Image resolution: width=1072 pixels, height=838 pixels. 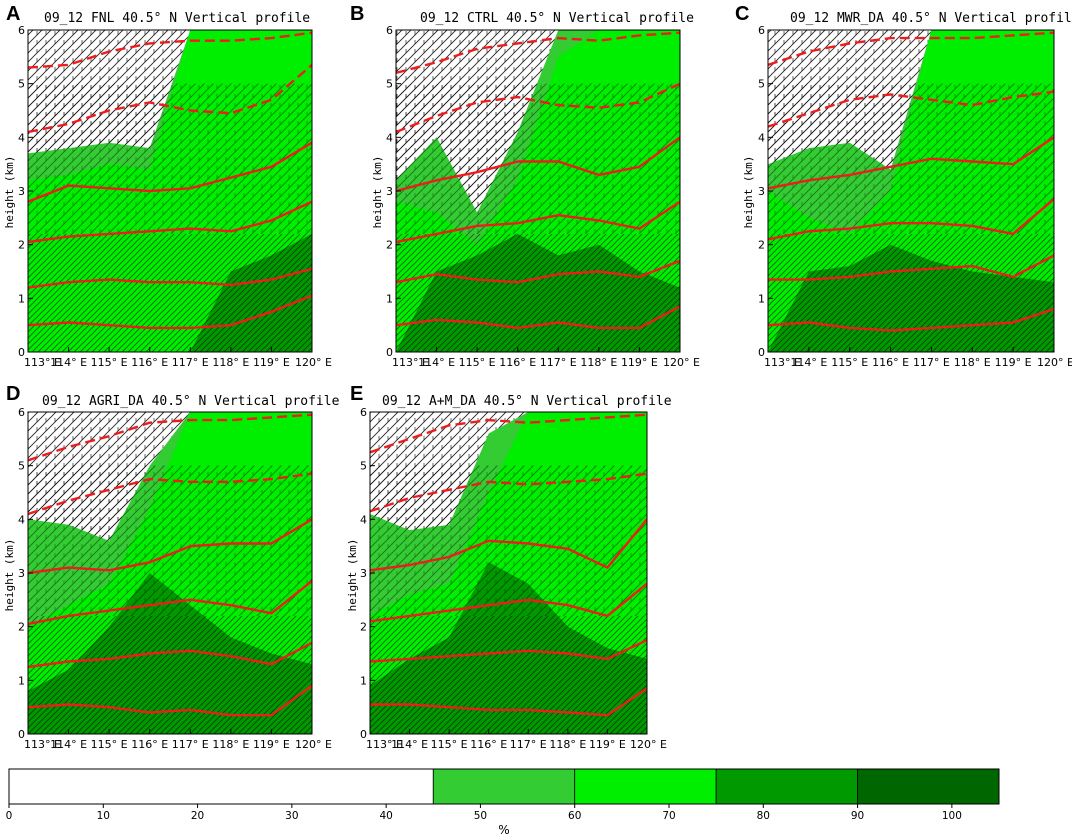 I want to click on colorbar-tick-label: 50, so click(x=480, y=816).